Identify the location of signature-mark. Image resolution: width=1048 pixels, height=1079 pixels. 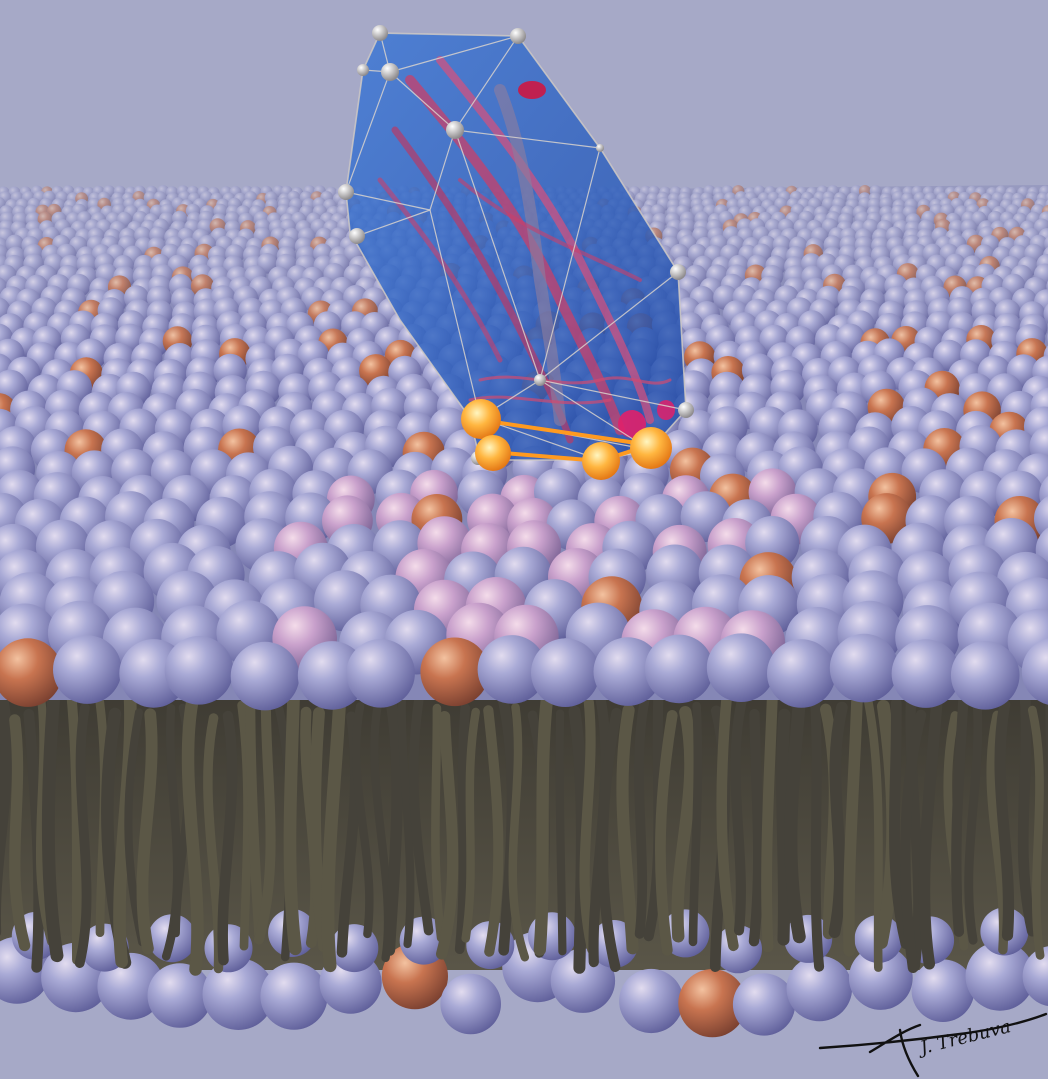
(933, 1045).